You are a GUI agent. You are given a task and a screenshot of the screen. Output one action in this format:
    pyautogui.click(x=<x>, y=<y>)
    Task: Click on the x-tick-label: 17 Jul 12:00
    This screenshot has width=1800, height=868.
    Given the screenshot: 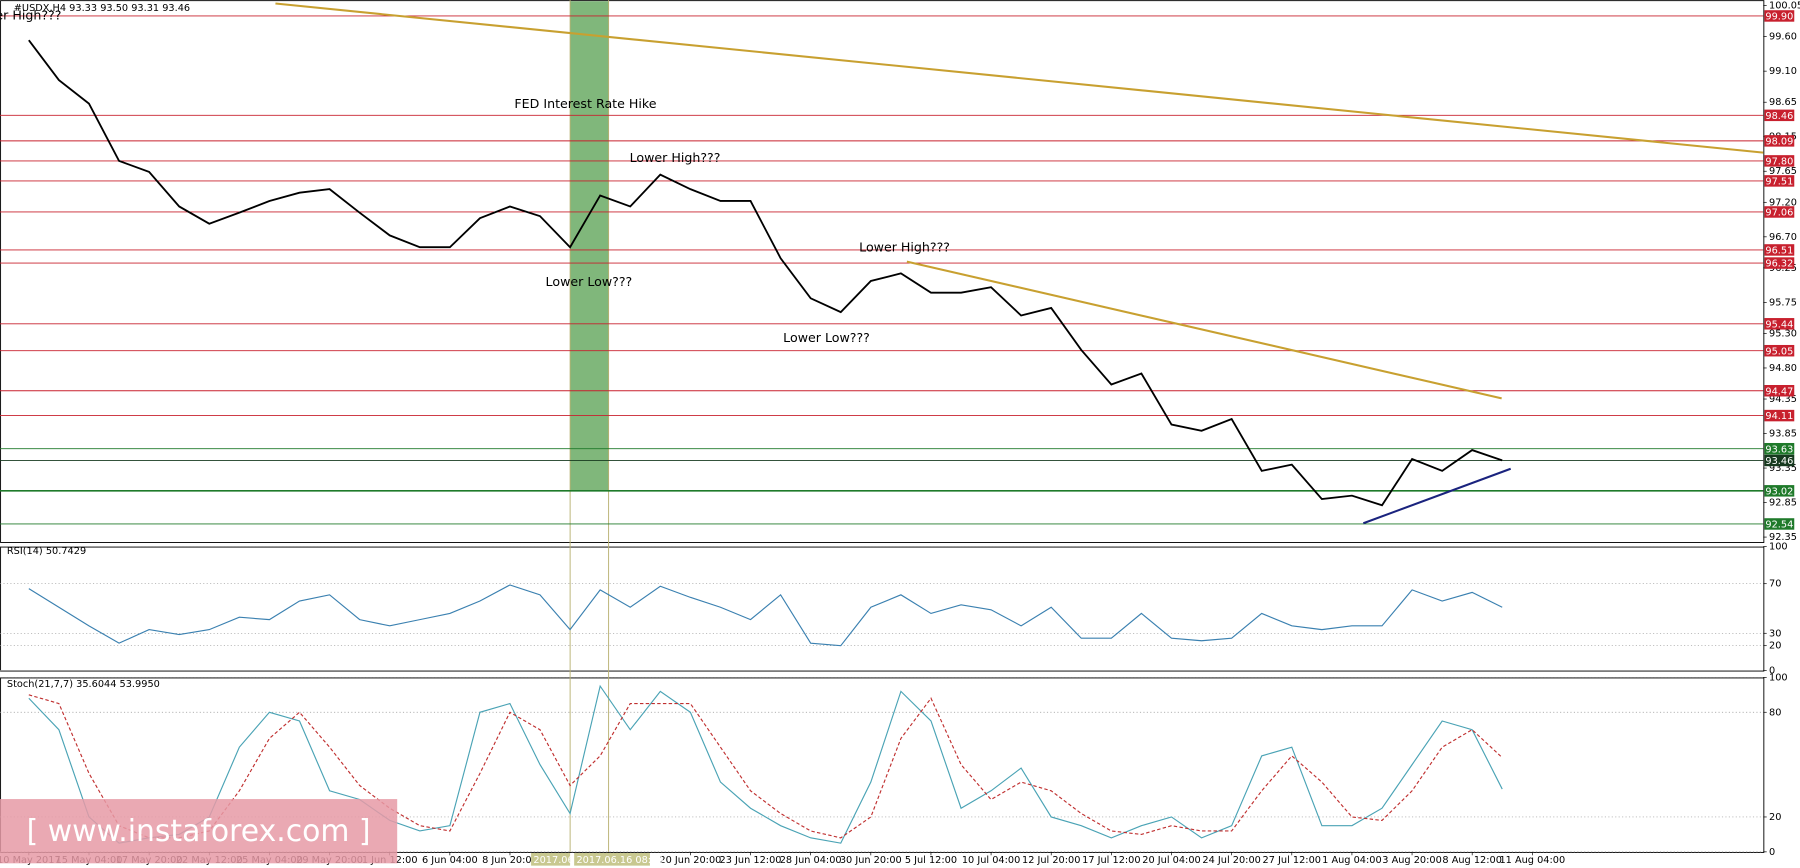 What is the action you would take?
    pyautogui.click(x=1111, y=860)
    